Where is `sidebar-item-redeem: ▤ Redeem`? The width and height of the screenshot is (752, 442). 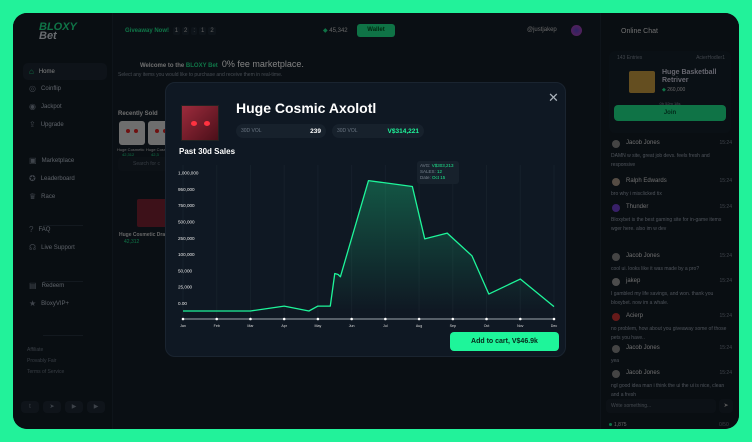 sidebar-item-redeem: ▤ Redeem is located at coordinates (65, 285).